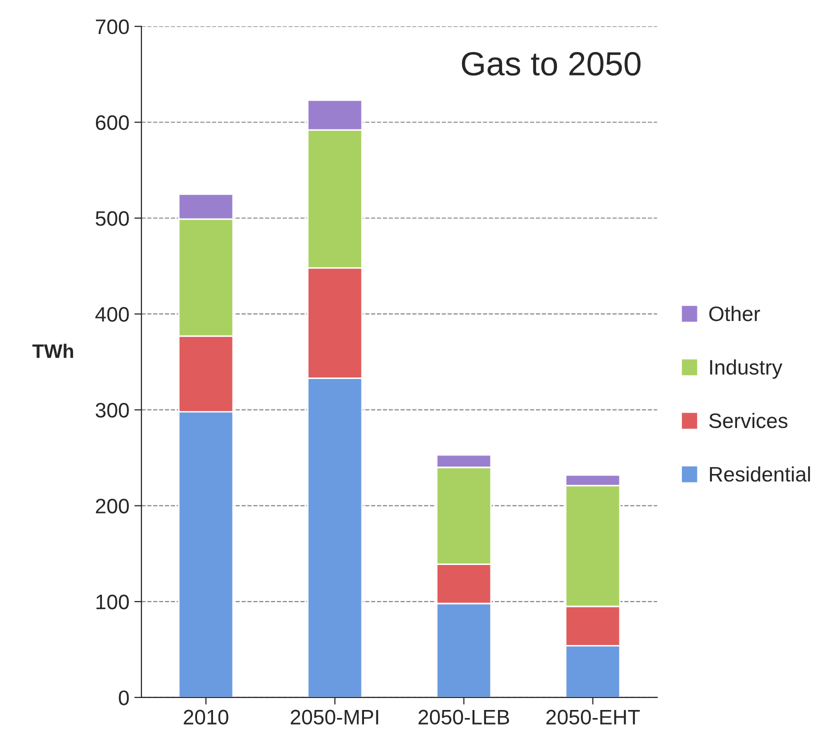 This screenshot has width=832, height=754. I want to click on x-tick-label: 2050-MPI, so click(334, 717).